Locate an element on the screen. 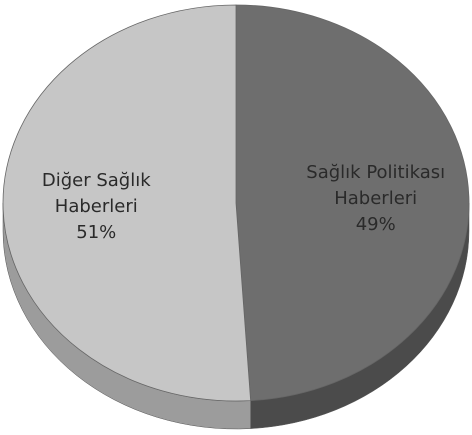 The height and width of the screenshot is (435, 472). value-label: 49% is located at coordinates (375, 225).